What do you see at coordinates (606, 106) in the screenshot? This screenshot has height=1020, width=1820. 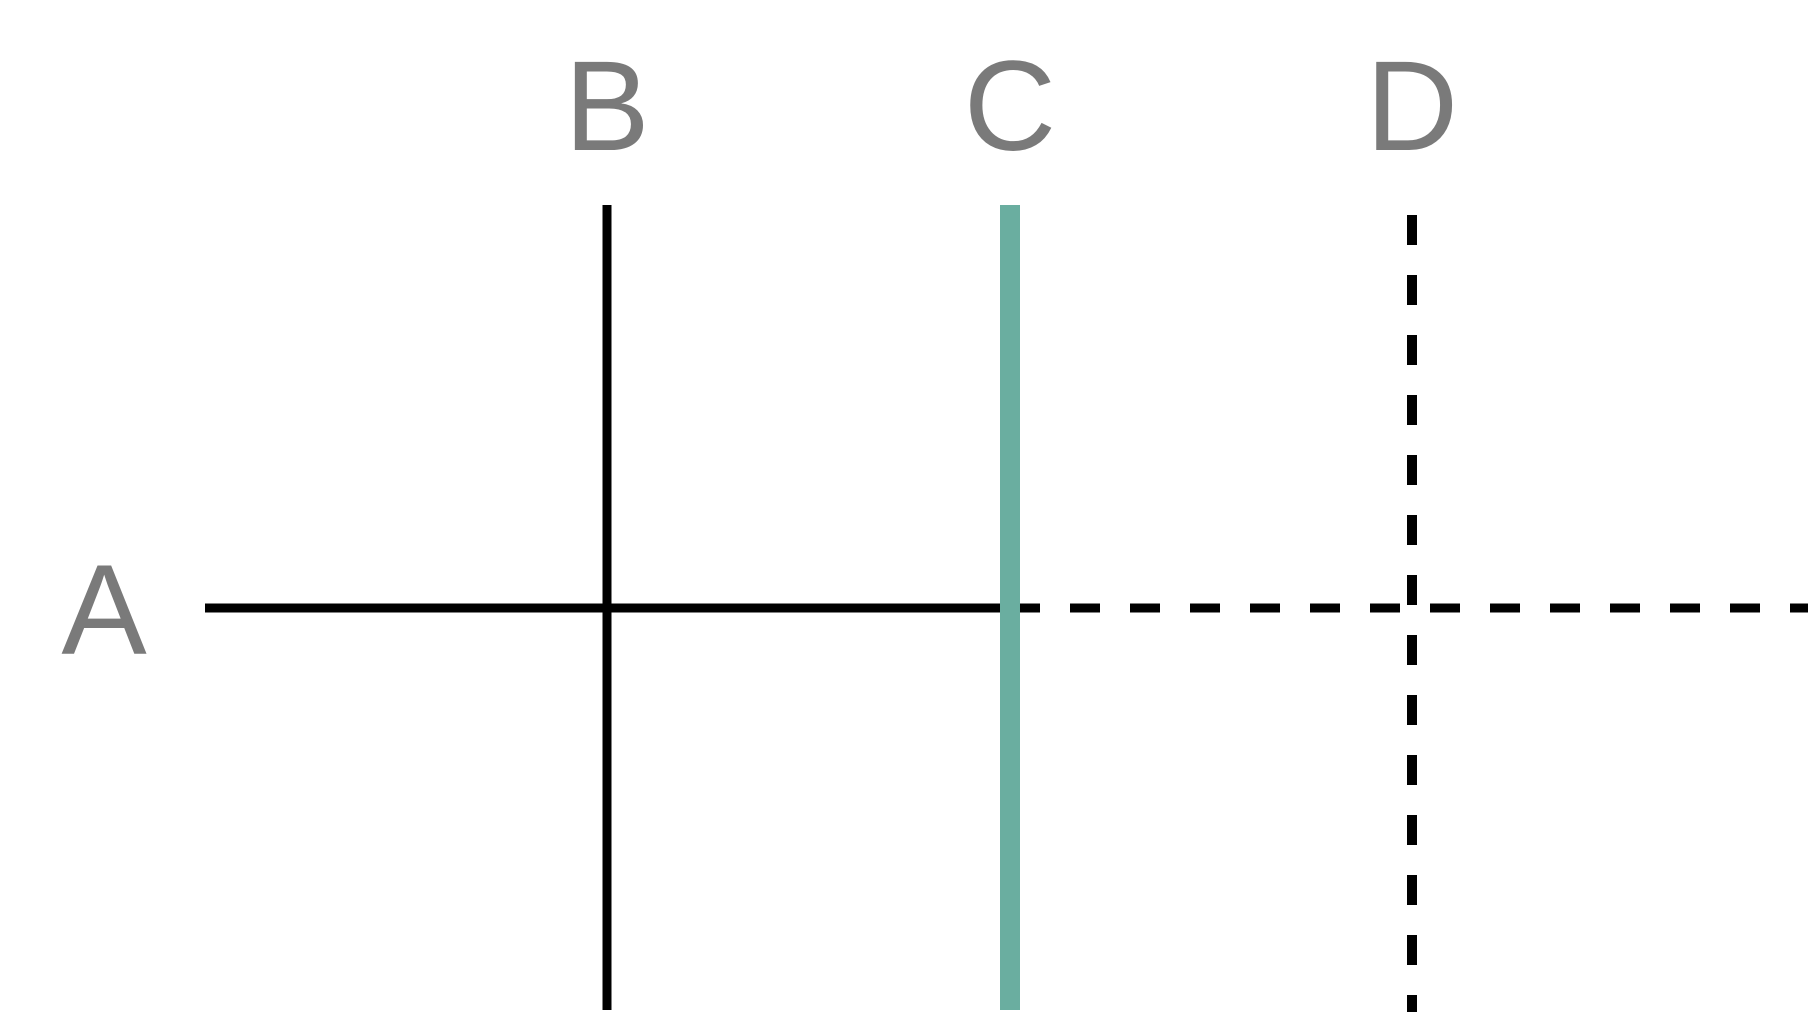 I see `label-b: B` at bounding box center [606, 106].